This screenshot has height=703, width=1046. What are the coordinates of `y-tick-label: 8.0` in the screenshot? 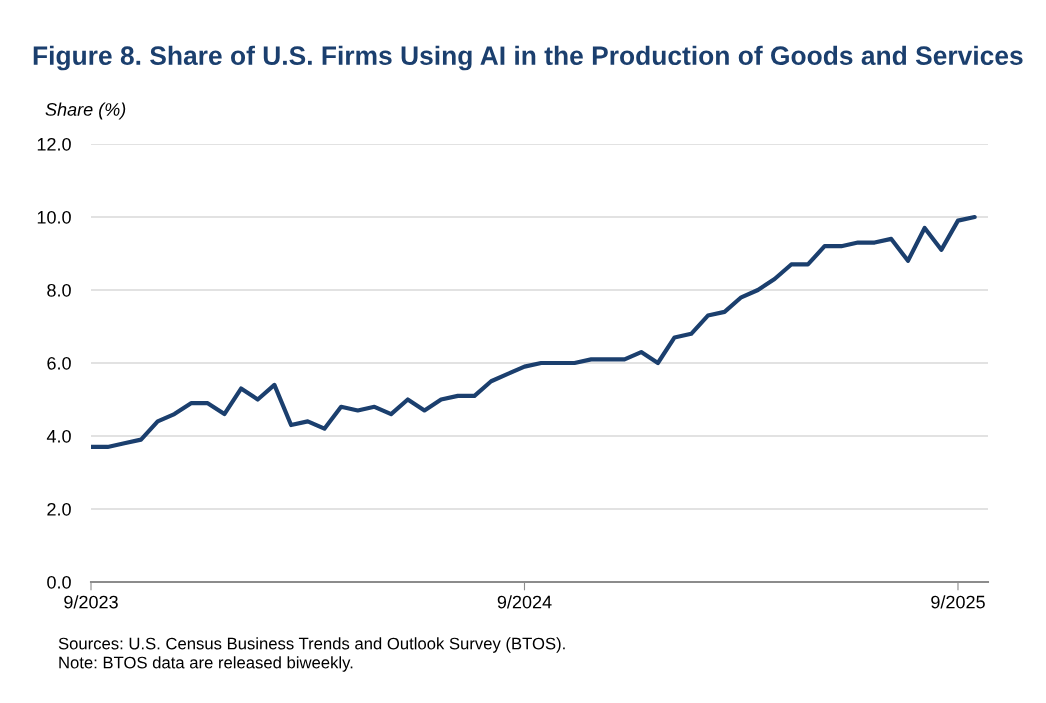 It's located at (59, 290).